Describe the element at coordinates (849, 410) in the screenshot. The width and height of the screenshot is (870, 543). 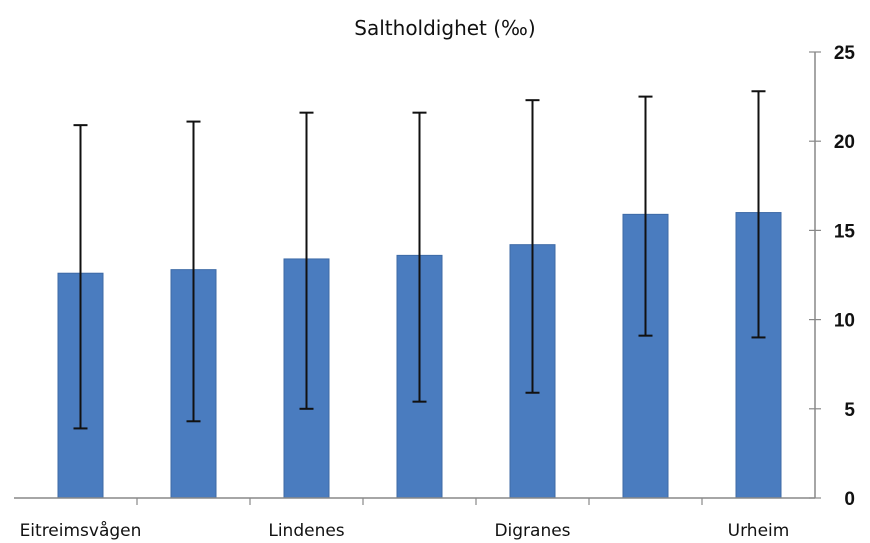
I see `y-tick-label: 5` at that location.